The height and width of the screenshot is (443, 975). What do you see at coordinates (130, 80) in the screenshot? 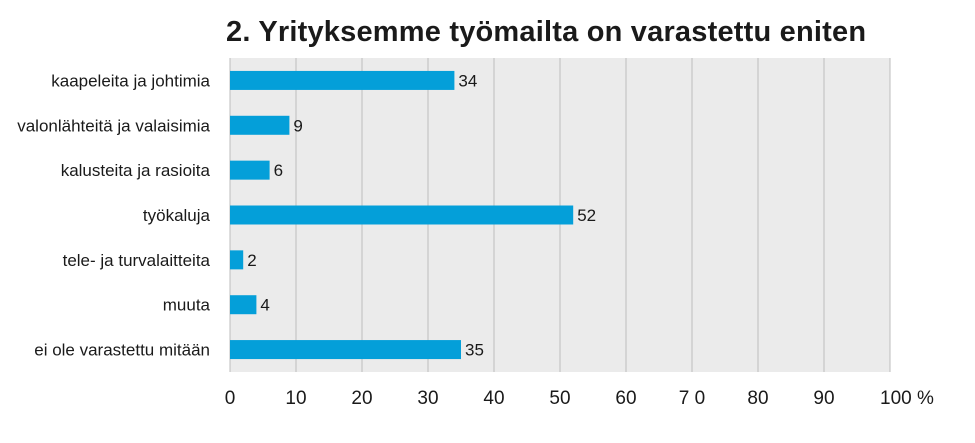
I see `category-label: kaapeleita ja johtimia` at bounding box center [130, 80].